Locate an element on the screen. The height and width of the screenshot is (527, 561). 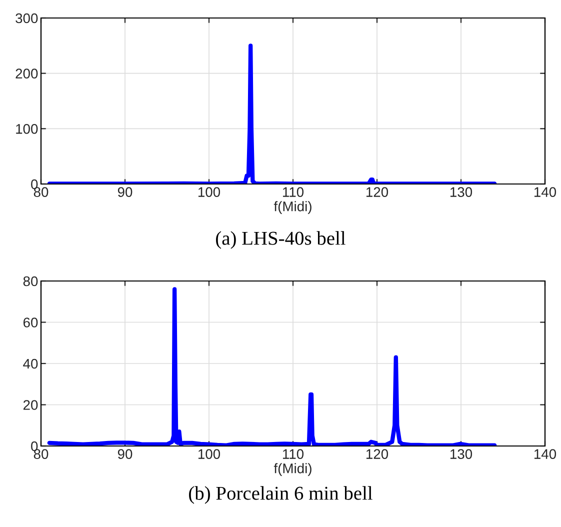
y-tick-label: 300 is located at coordinates (27, 18).